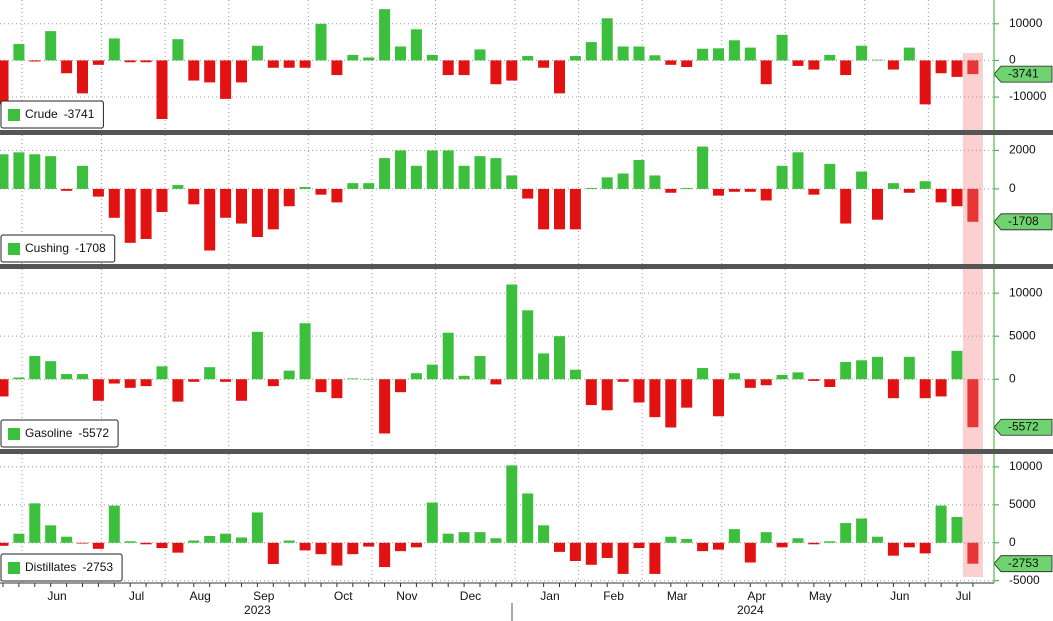  Describe the element at coordinates (1026, 292) in the screenshot. I see `y-tick-label: 10000` at that location.